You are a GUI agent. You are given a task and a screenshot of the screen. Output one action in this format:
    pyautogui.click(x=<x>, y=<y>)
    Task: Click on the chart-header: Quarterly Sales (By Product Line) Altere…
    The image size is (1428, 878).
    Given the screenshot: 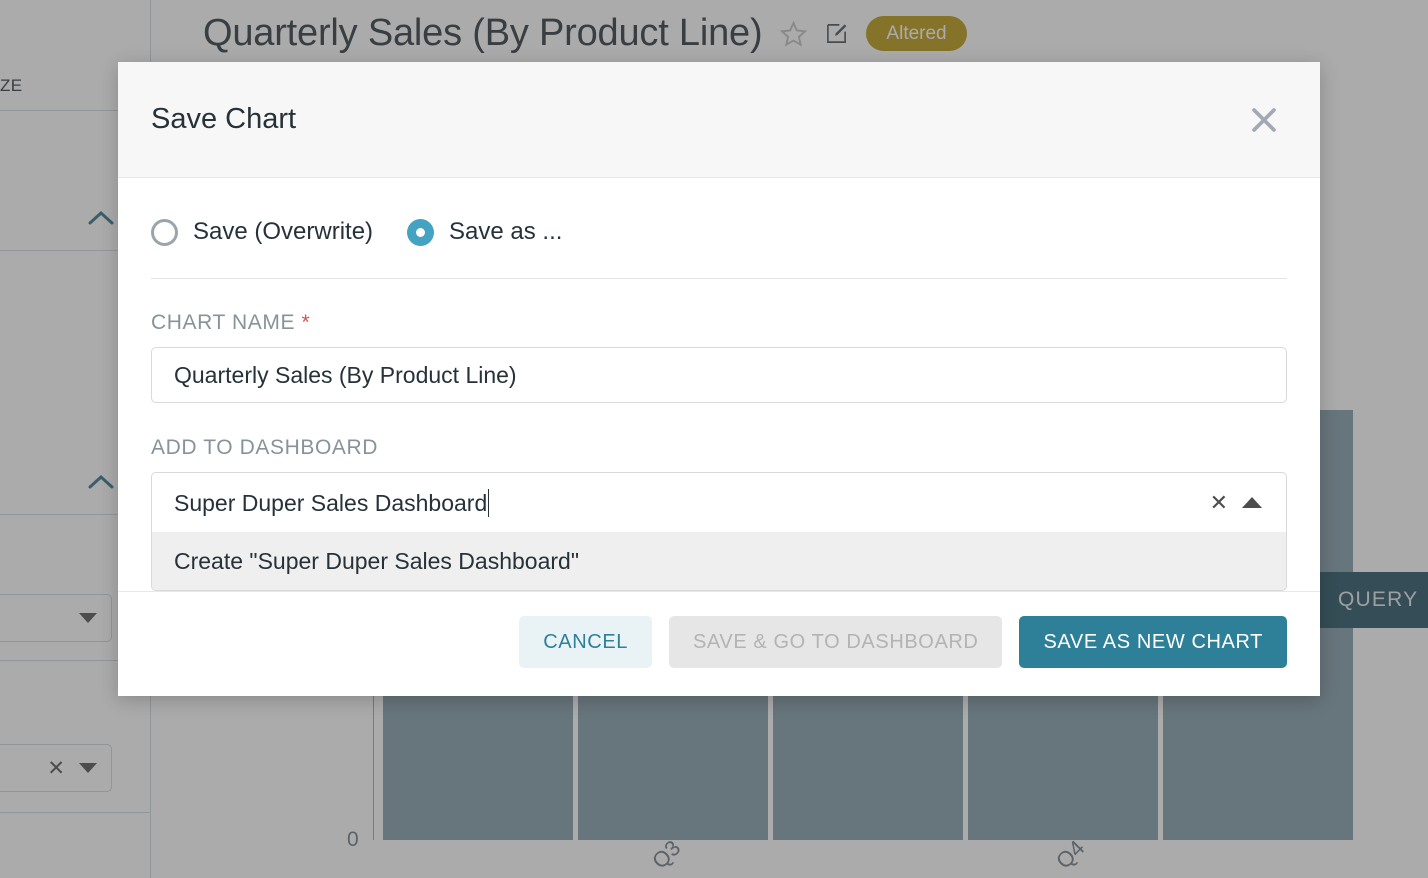 What is the action you would take?
    pyautogui.click(x=789, y=33)
    